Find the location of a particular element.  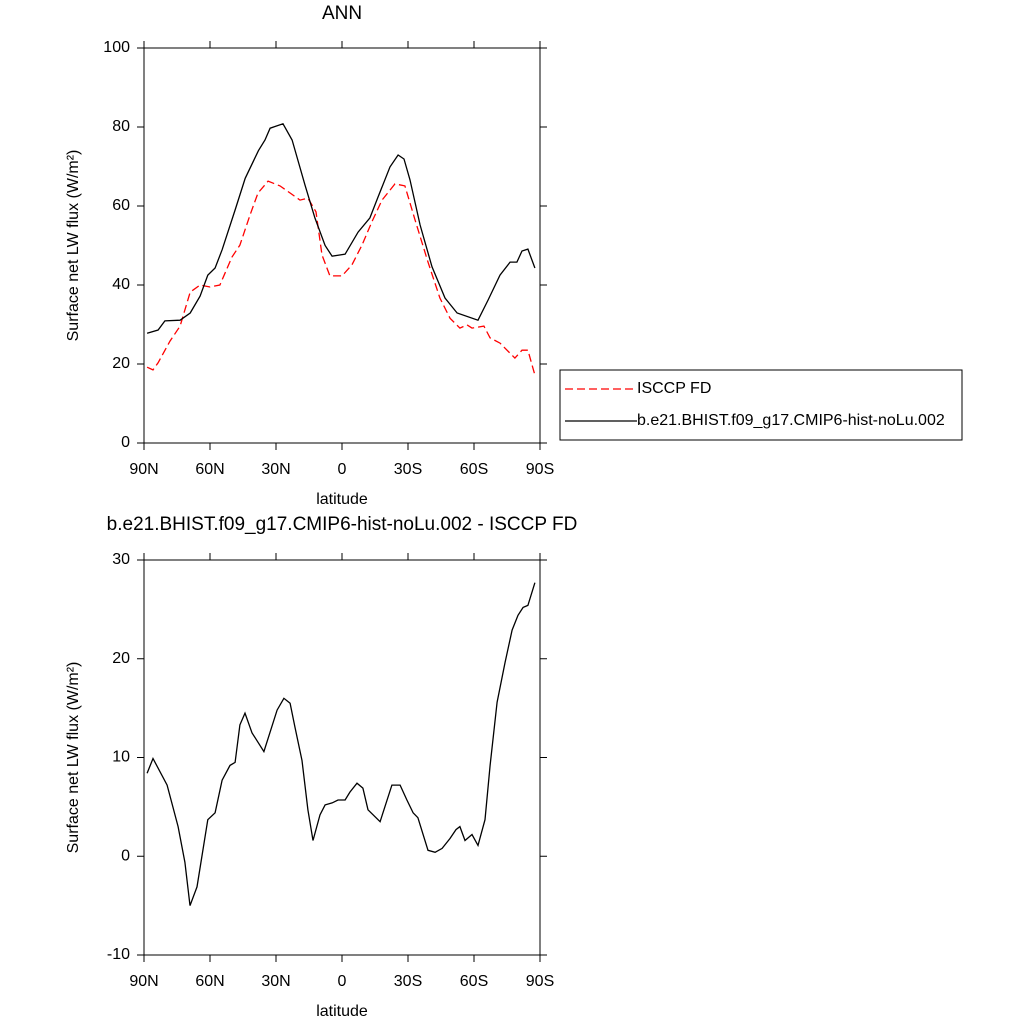

y-tick-label: 60 is located at coordinates (121, 205).